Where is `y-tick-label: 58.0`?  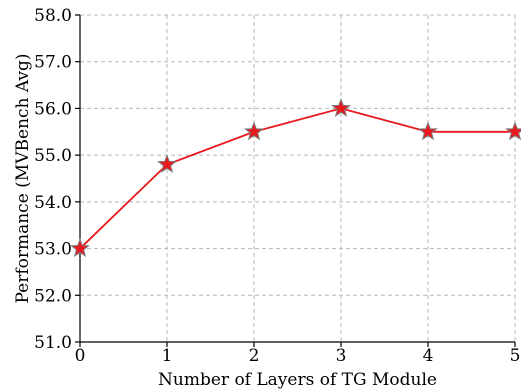
y-tick-label: 58.0 is located at coordinates (53, 16).